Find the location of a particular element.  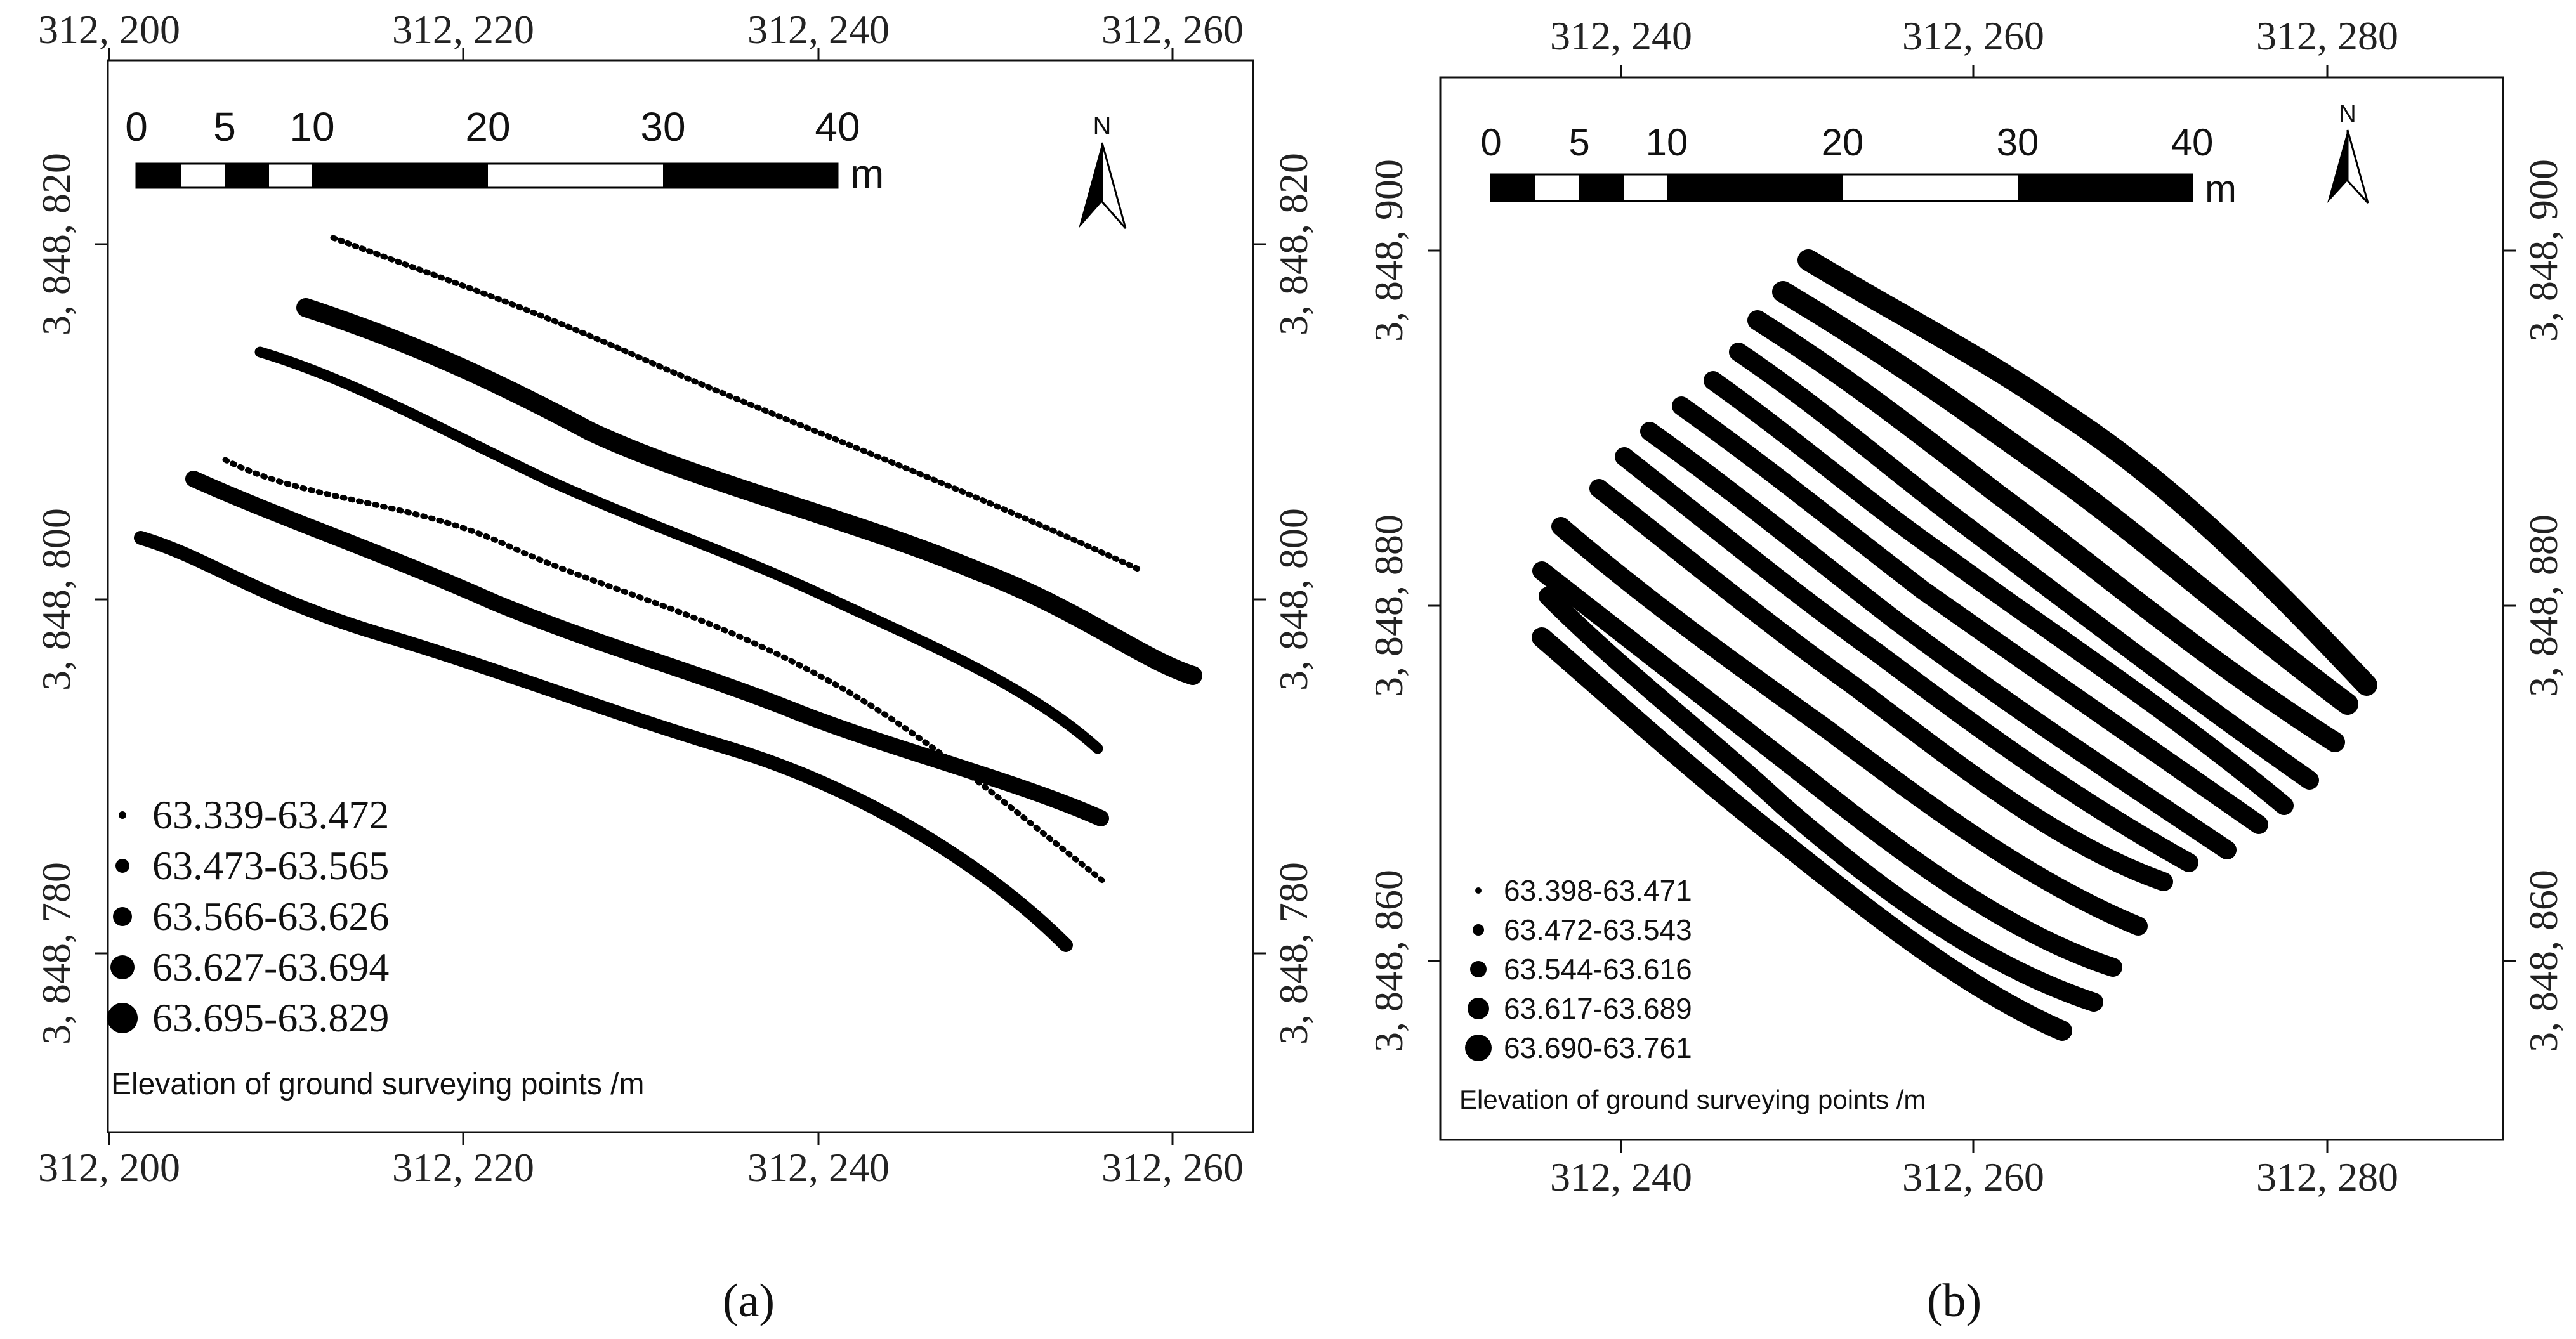

panel-b-xtick-bottom-1: 312, 240 is located at coordinates (1621, 1176).